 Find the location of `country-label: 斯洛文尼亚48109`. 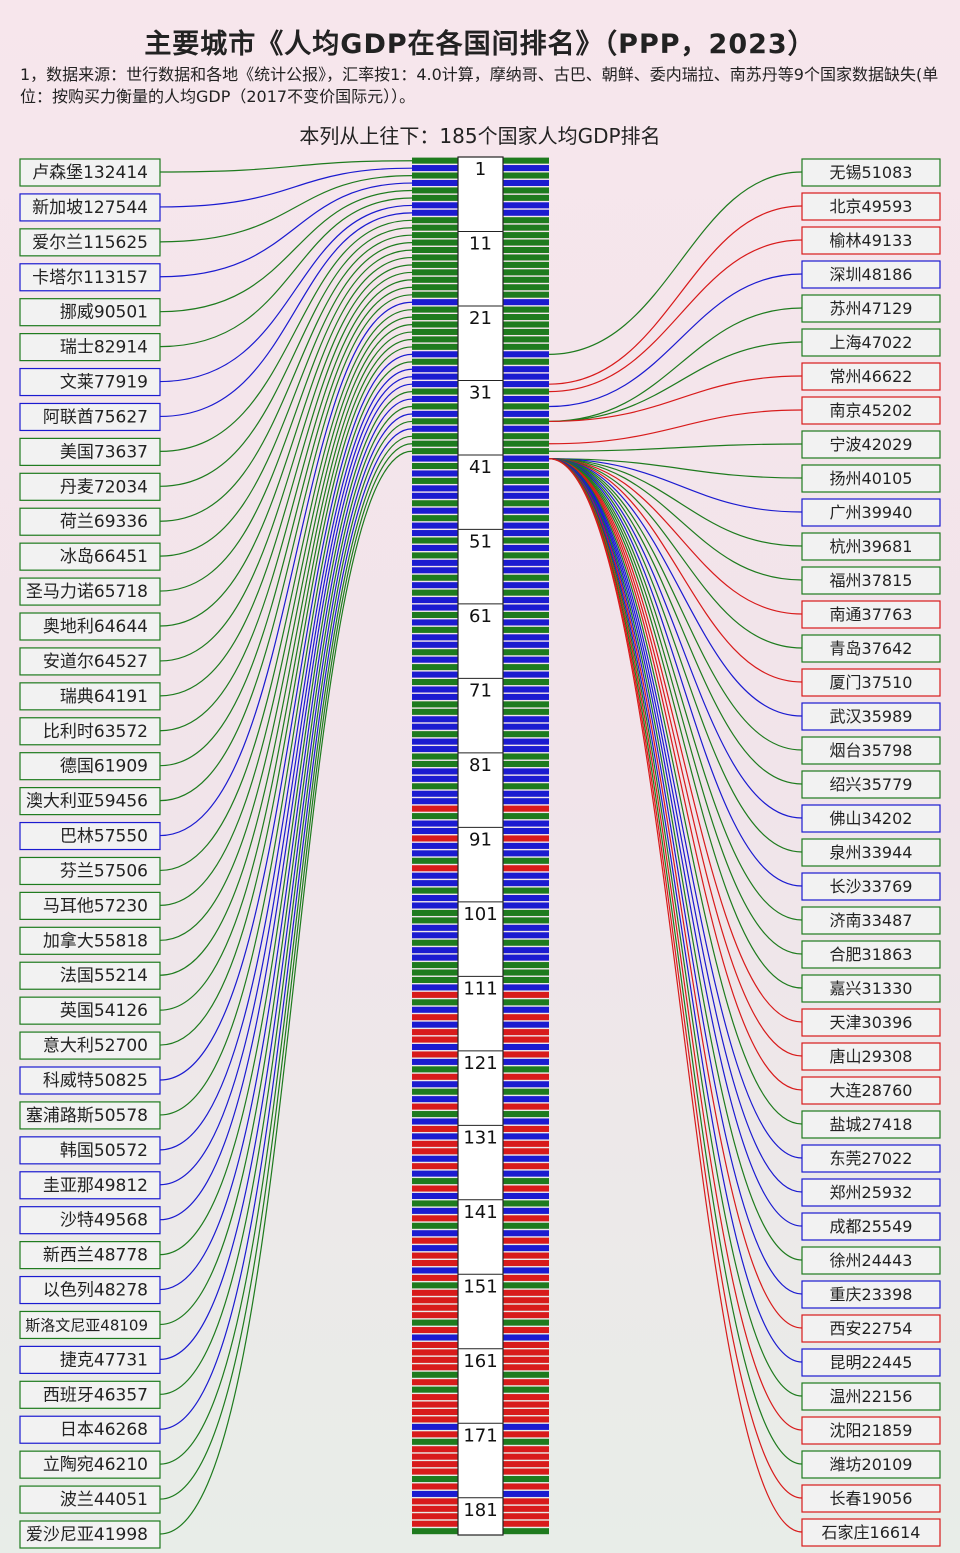

country-label: 斯洛文尼亚48109 is located at coordinates (86, 1325).